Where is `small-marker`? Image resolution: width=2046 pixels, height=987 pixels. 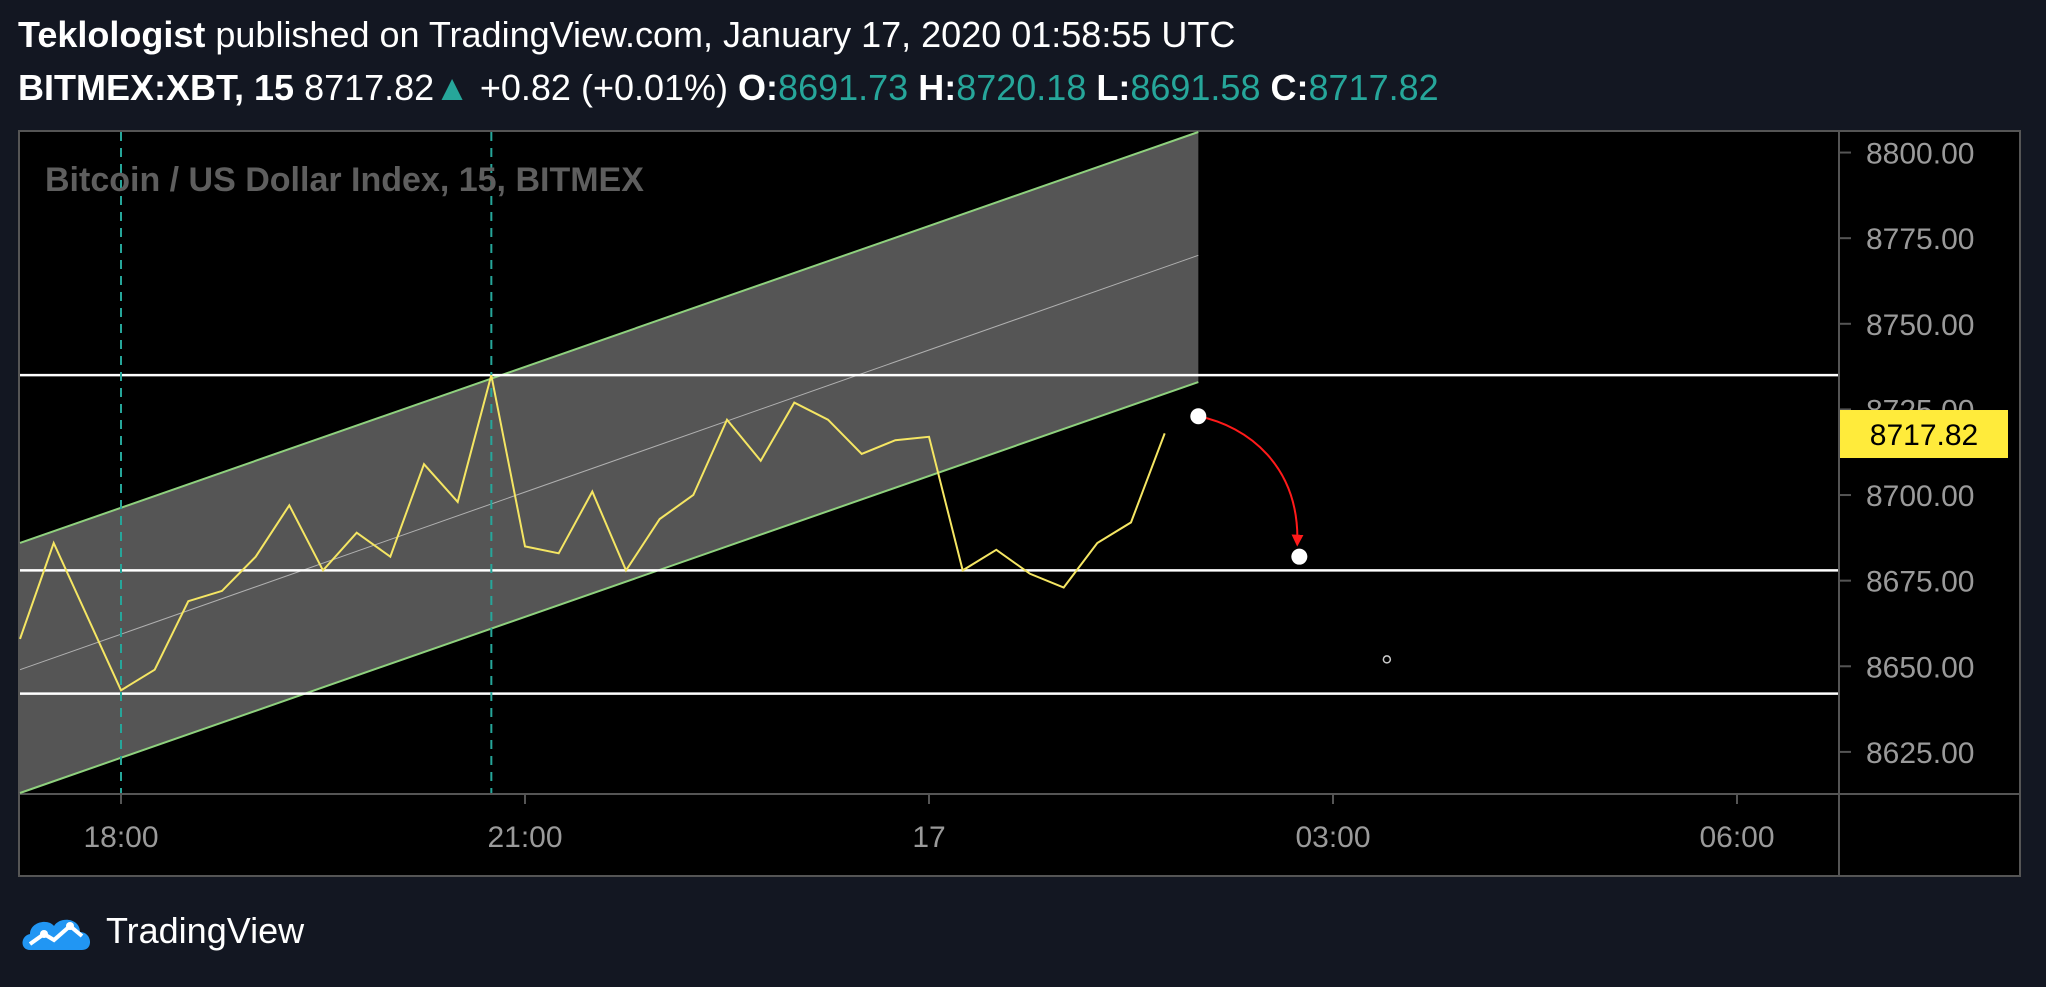
small-marker is located at coordinates (1387, 659).